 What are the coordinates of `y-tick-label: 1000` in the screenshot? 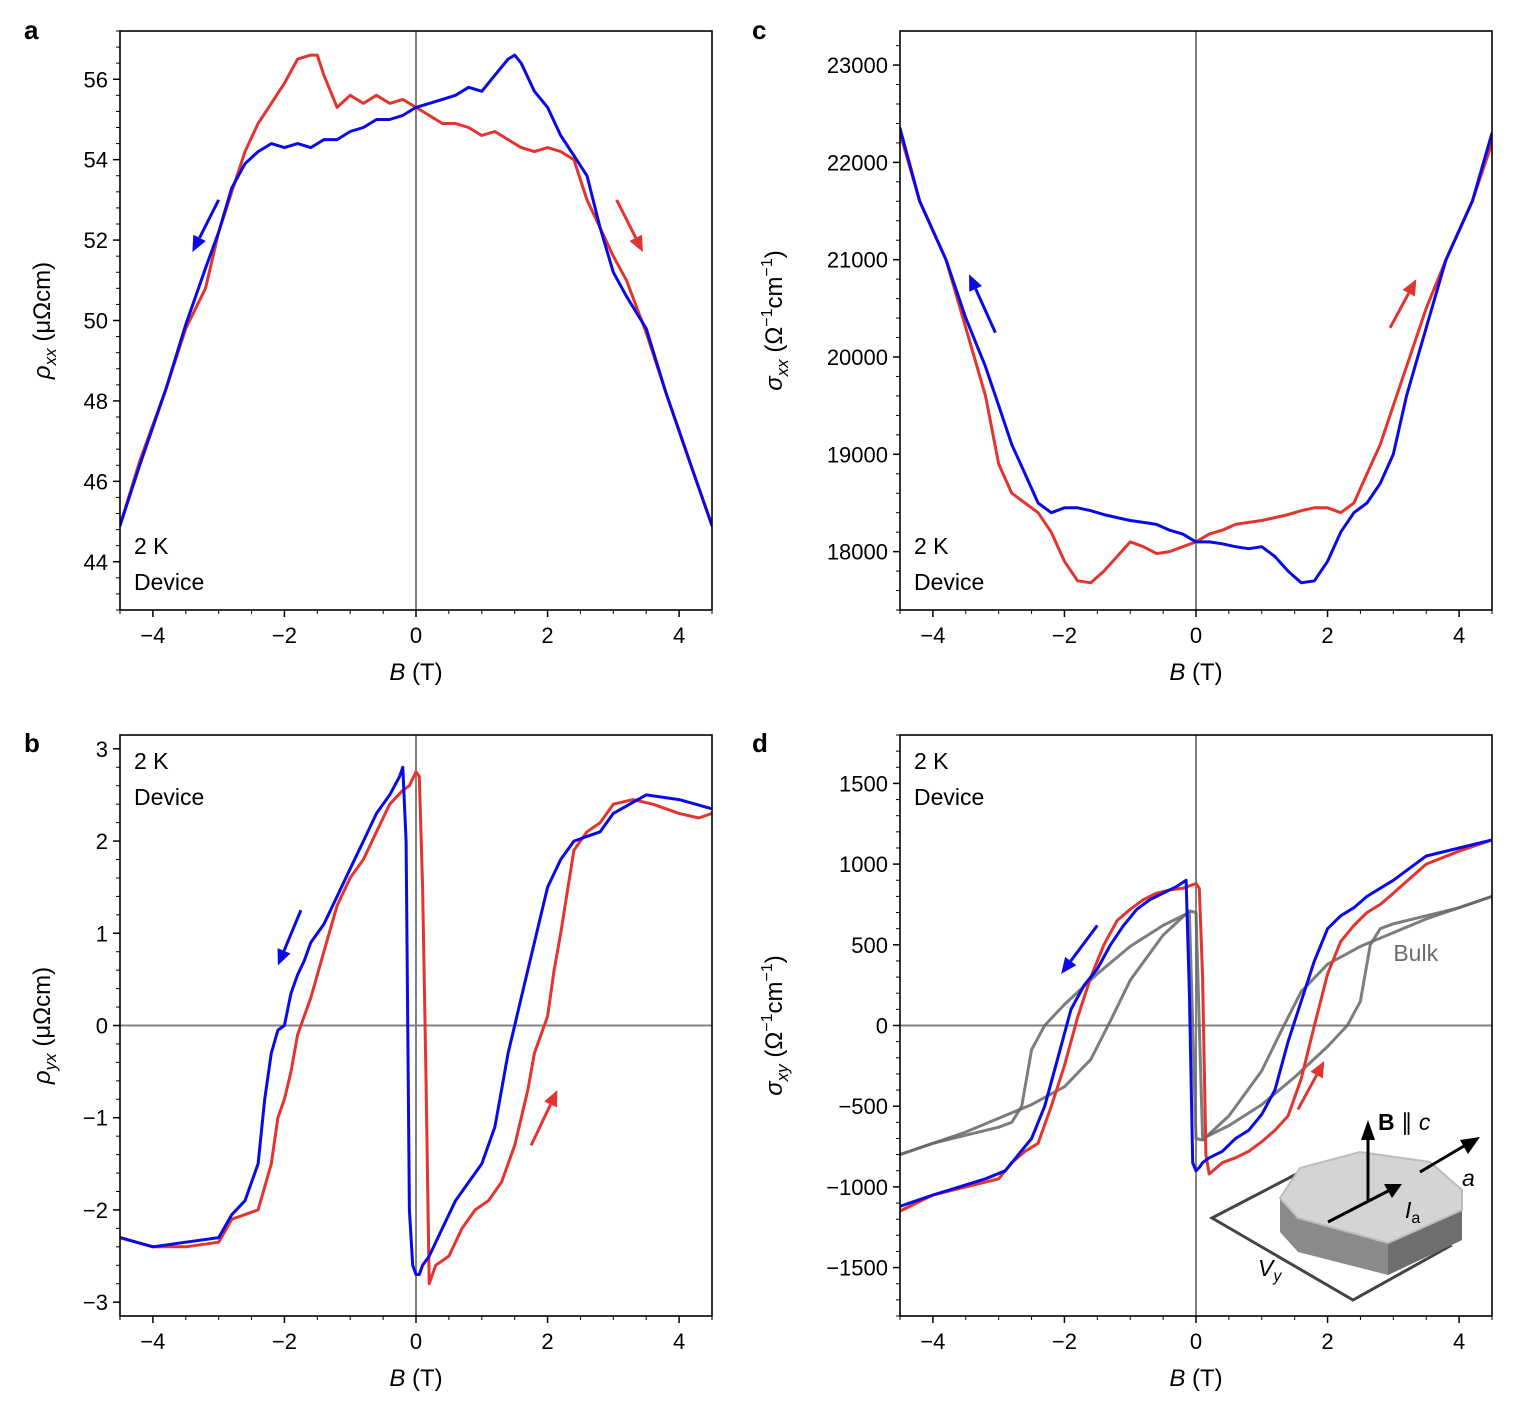 It's located at (863, 864).